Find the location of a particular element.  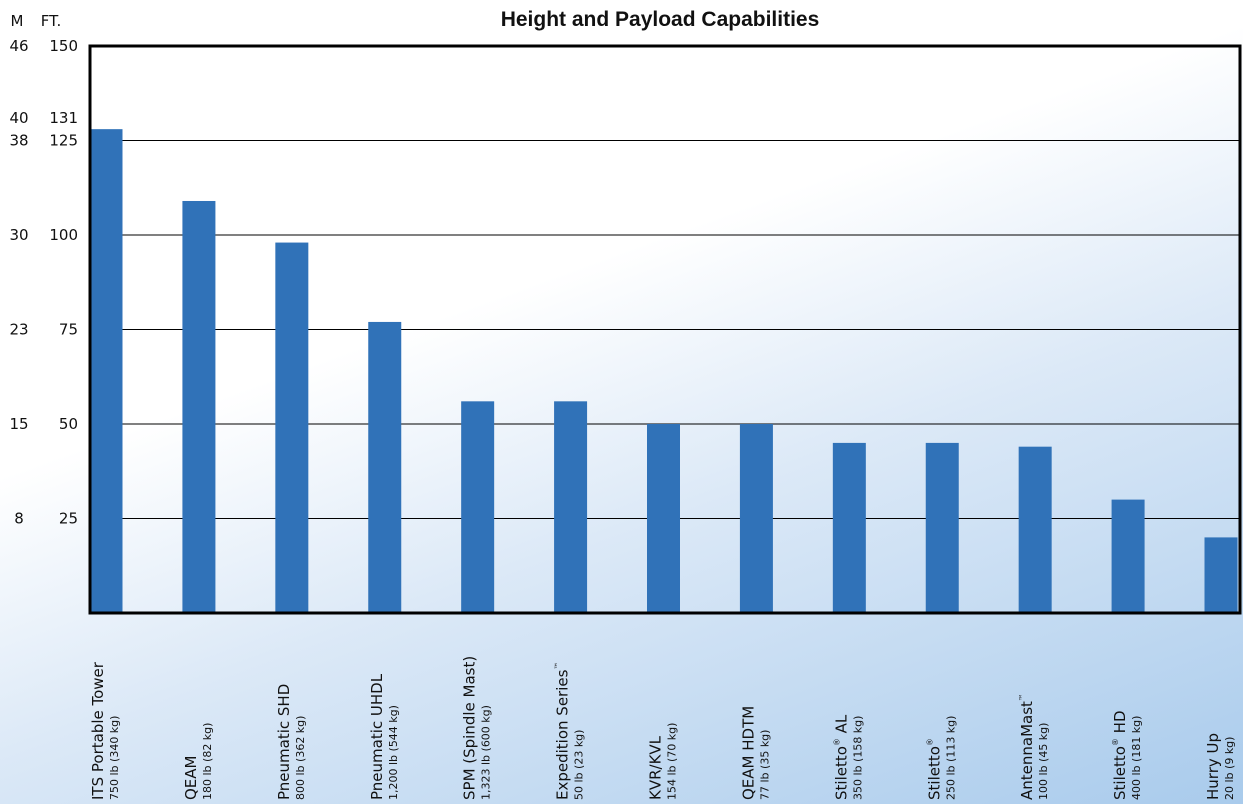

category-label: KVR/KVL 154 lb (70 kg) is located at coordinates (663, 761).